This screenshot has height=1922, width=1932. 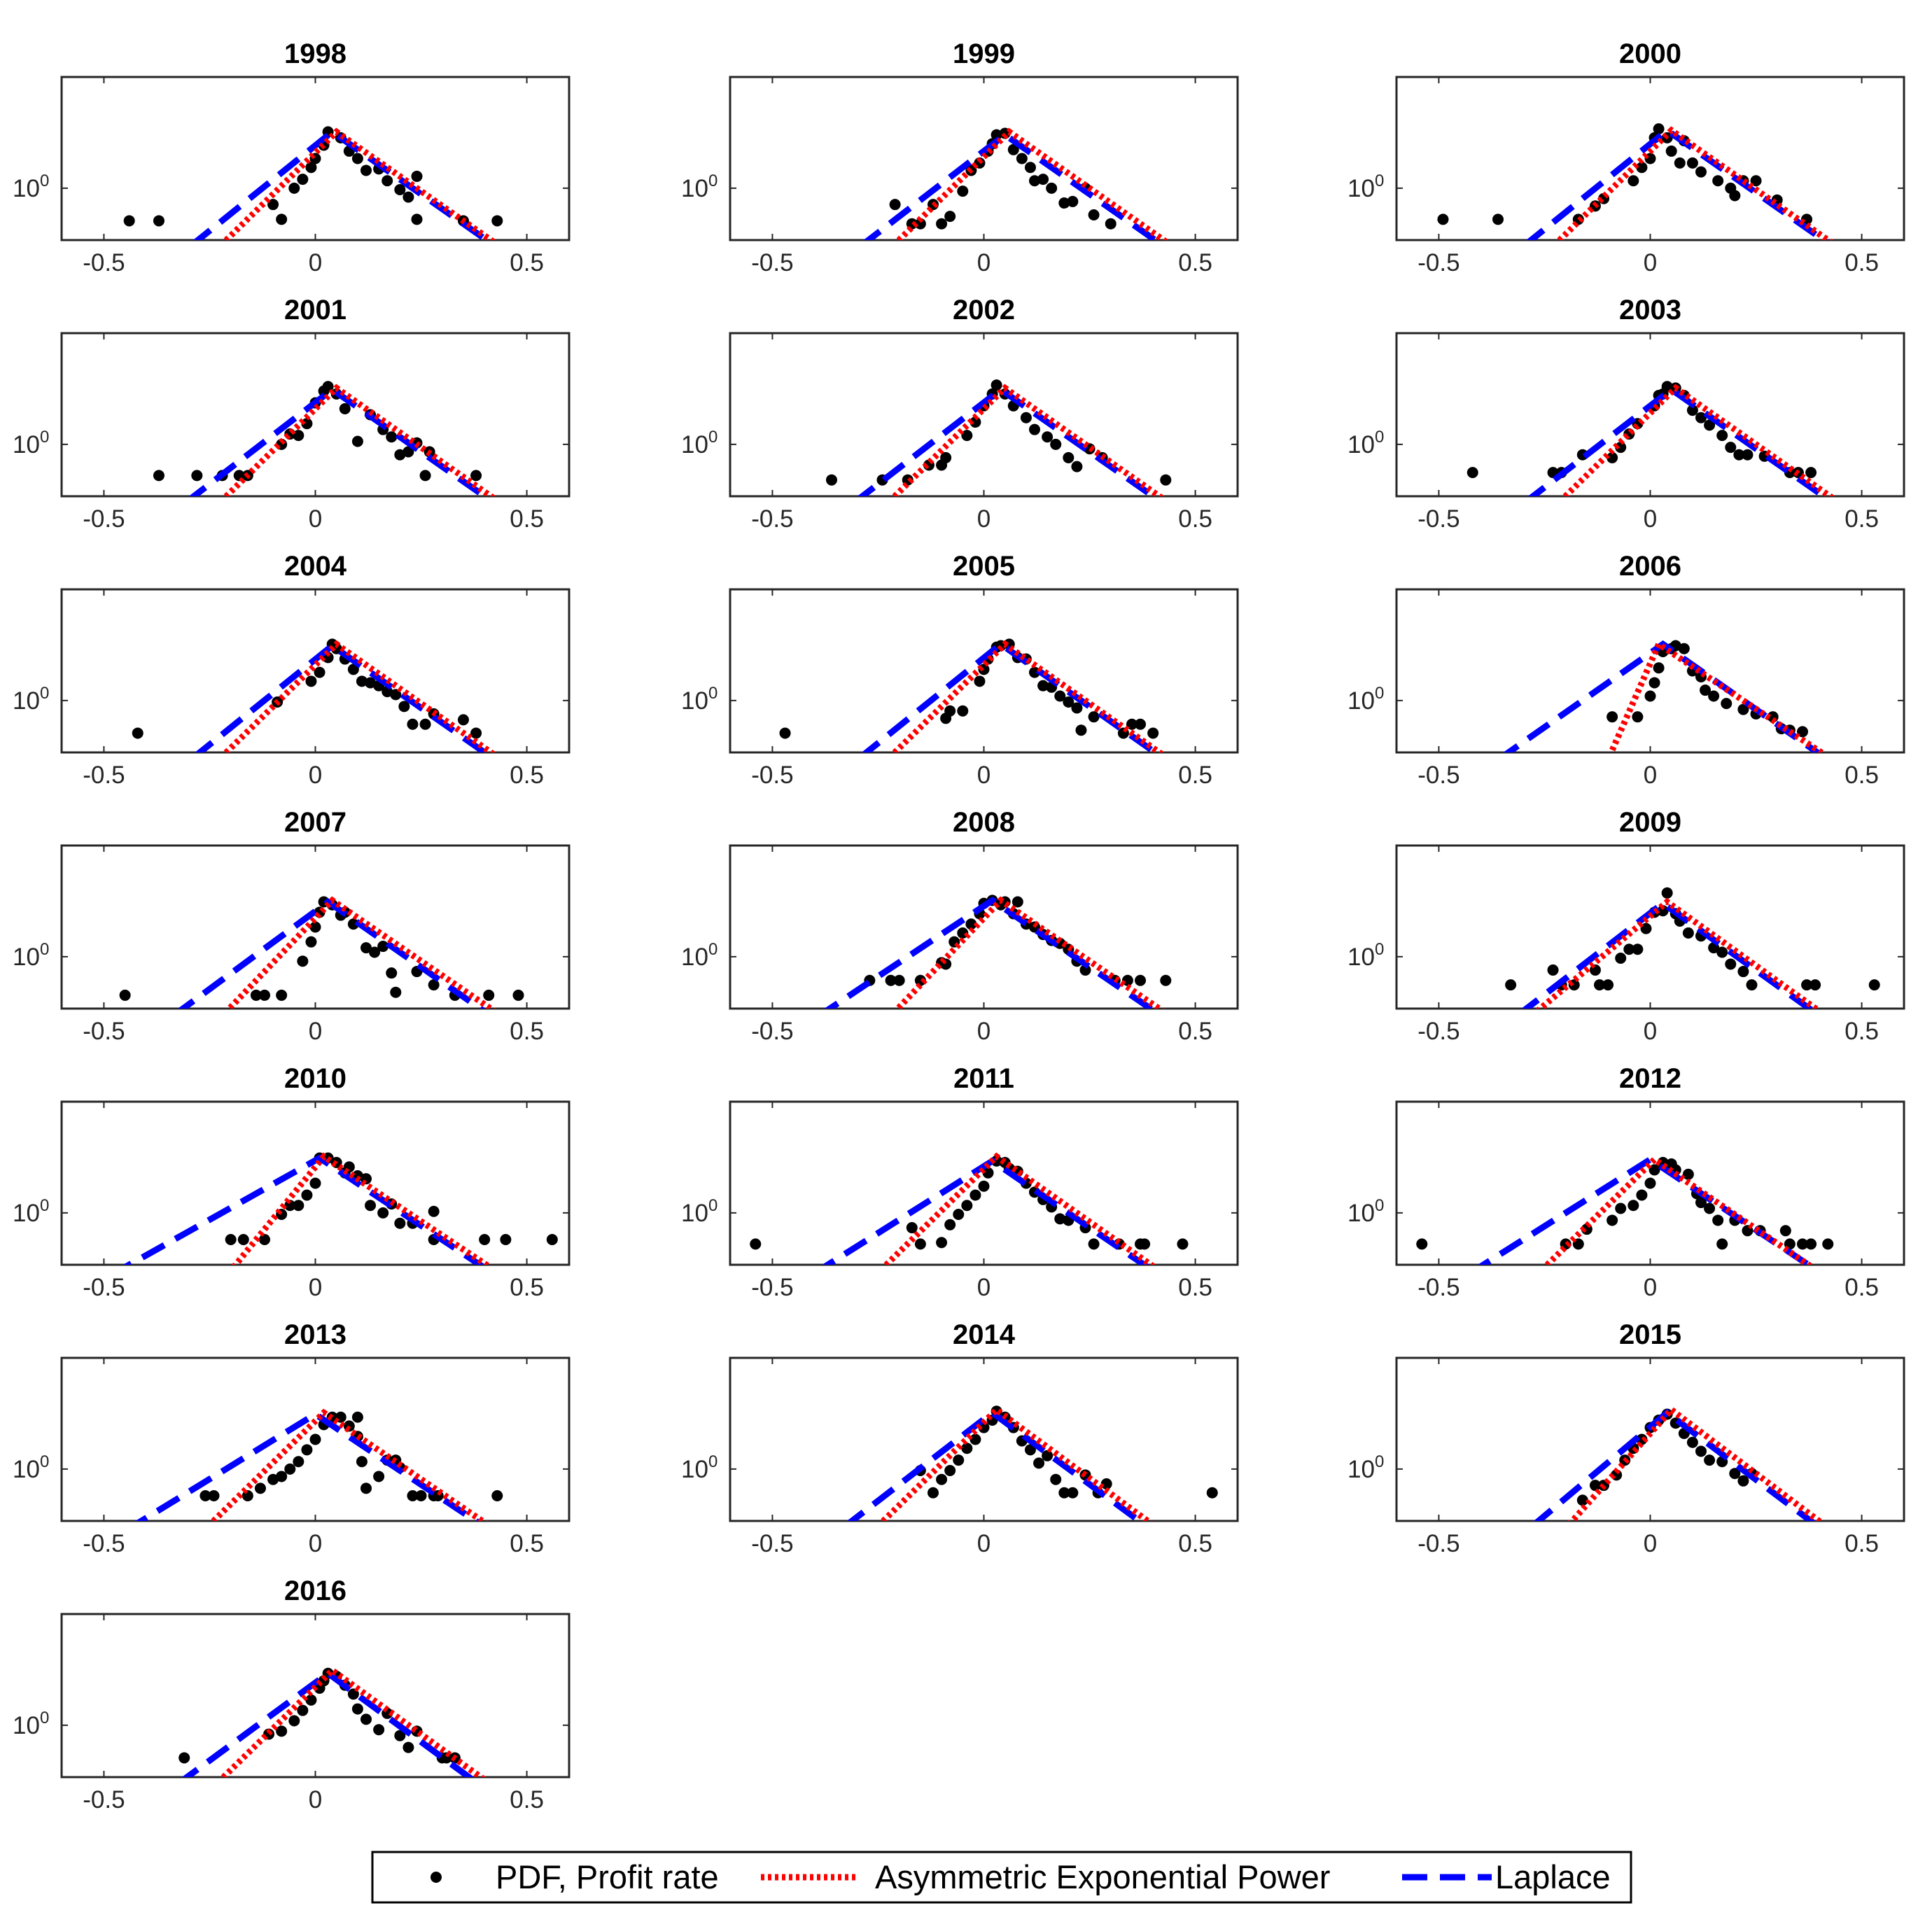 What do you see at coordinates (315, 822) in the screenshot?
I see `panel-title: 2007` at bounding box center [315, 822].